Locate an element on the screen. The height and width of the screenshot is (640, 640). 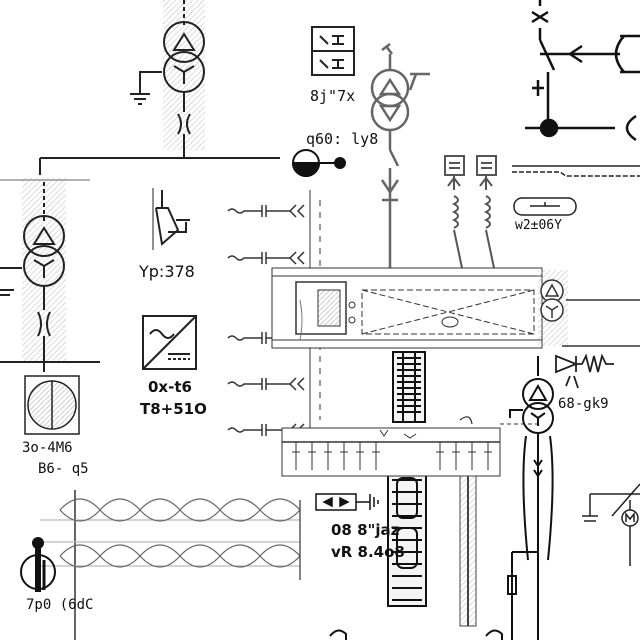
motor-symbol is located at coordinates (52, 405).